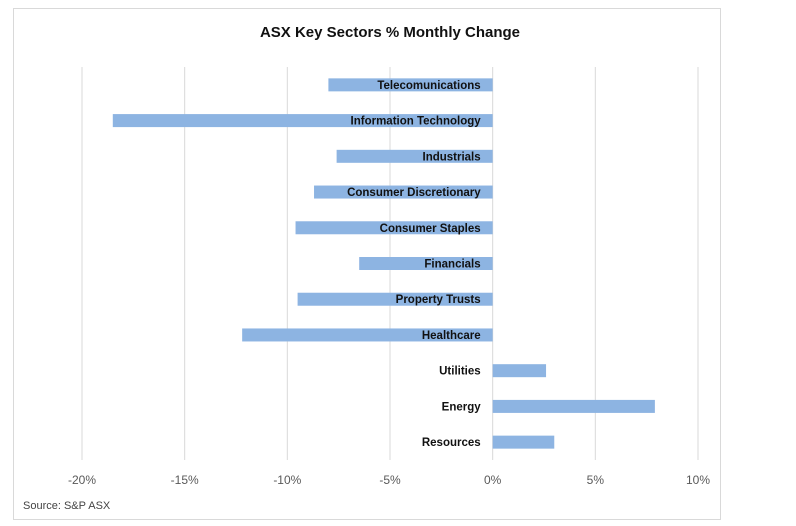 Image resolution: width=796 pixels, height=526 pixels. I want to click on x-tick-label: -5%, so click(390, 480).